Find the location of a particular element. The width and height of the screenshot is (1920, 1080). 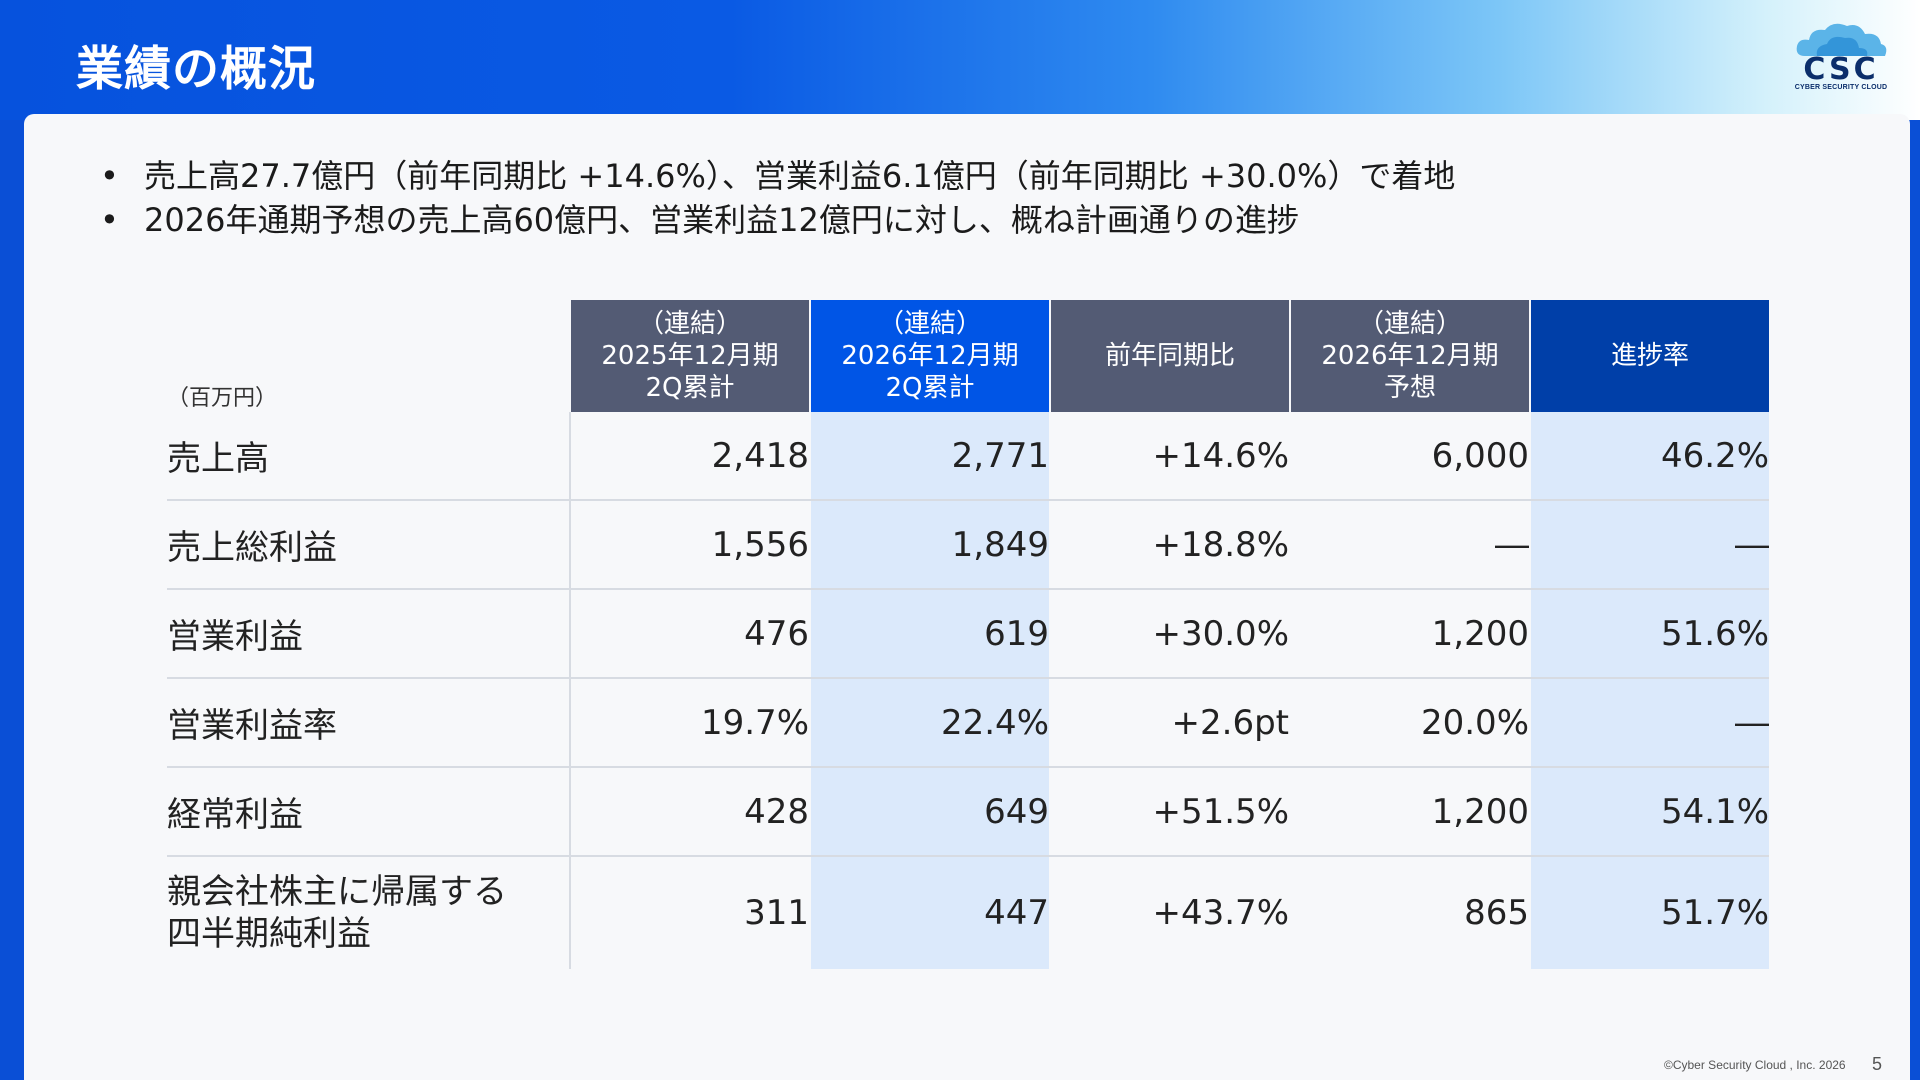

cell-curr: 649 is located at coordinates (929, 812).